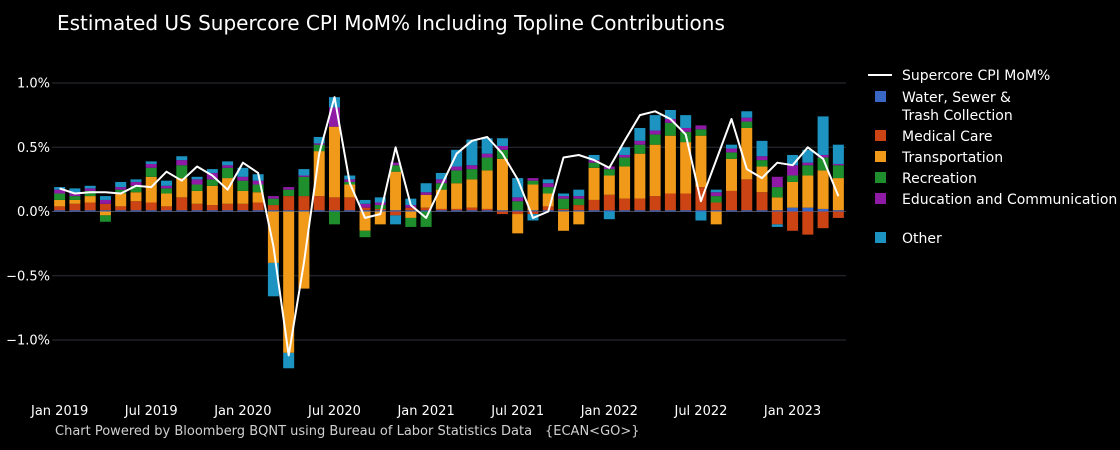  What do you see at coordinates (922, 239) in the screenshot?
I see `legend-label: Other` at bounding box center [922, 239].